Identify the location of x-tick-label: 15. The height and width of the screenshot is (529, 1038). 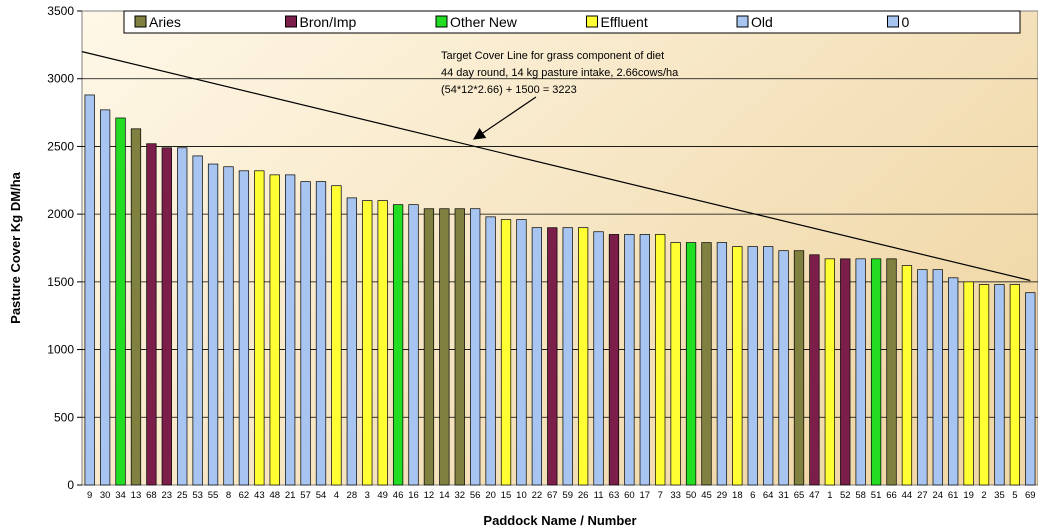
(506, 495).